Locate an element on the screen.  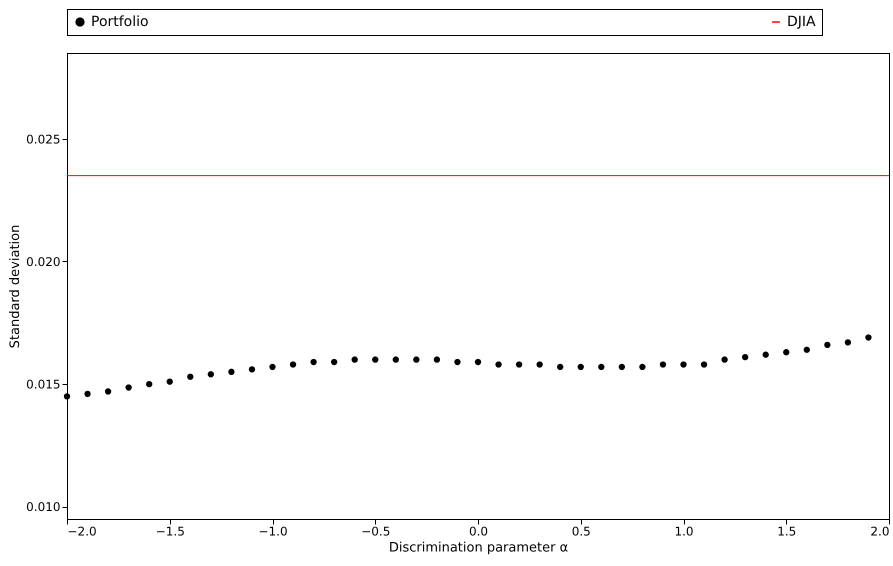
x-tick-label: −1.0 is located at coordinates (273, 531).